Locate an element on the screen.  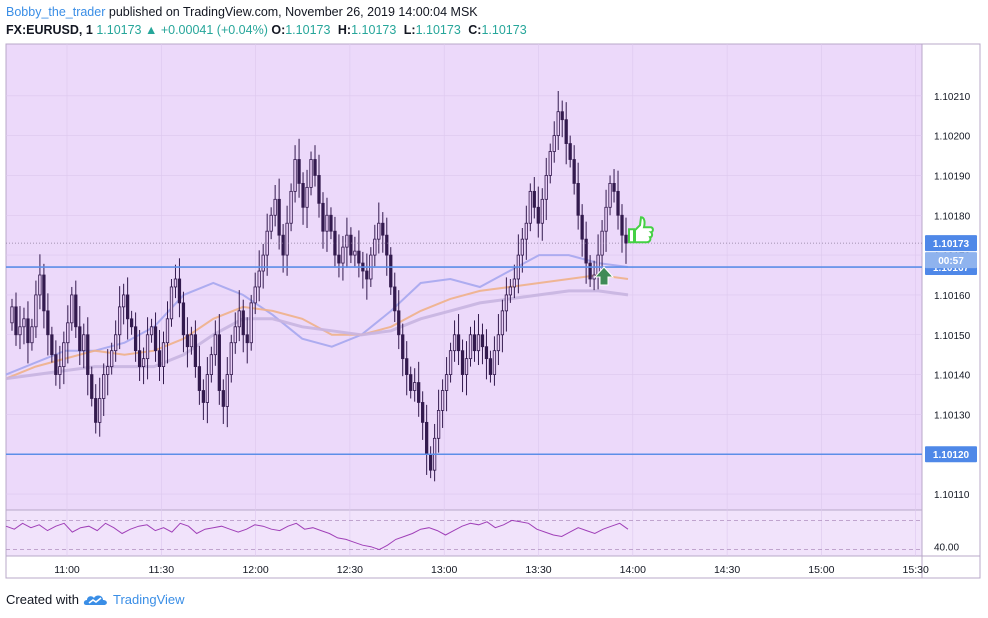
open-value: 1.10173 is located at coordinates (308, 30).